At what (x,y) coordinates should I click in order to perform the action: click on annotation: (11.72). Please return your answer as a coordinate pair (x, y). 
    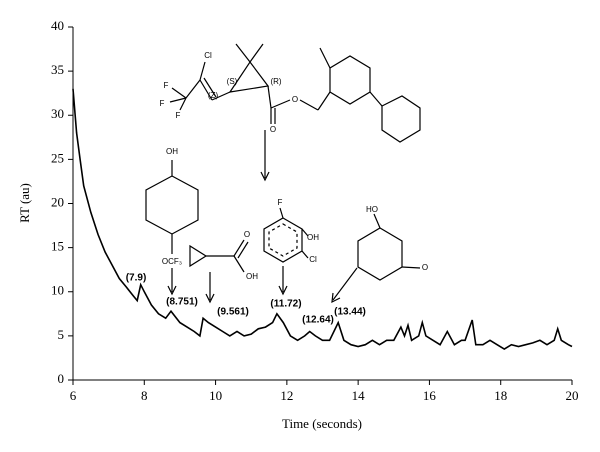
    Looking at the image, I should click on (285, 304).